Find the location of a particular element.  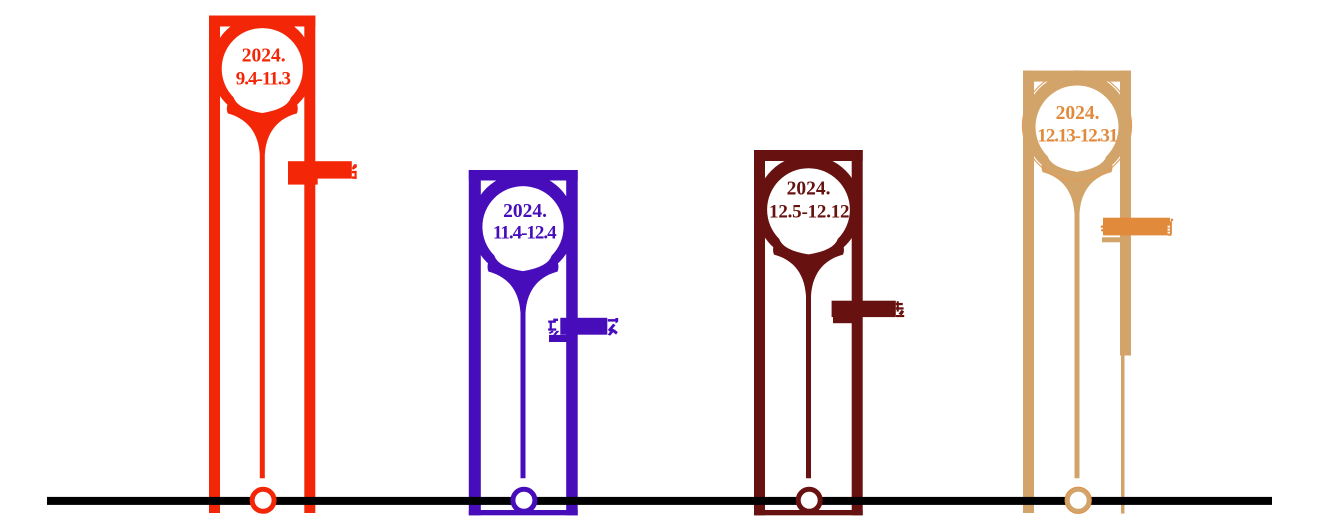

svg-text: 12.5-12.12 is located at coordinates (809, 212).